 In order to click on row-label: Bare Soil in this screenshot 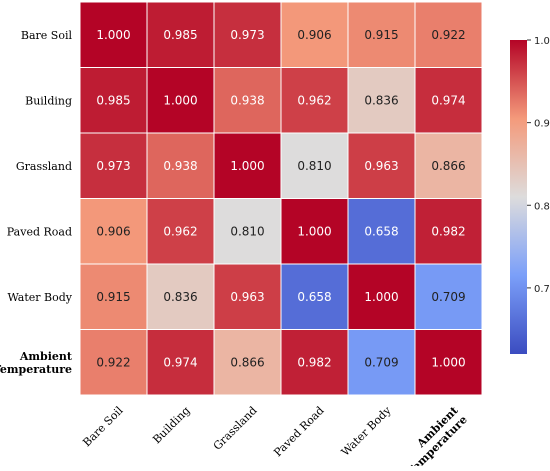, I will do `click(47, 35)`.